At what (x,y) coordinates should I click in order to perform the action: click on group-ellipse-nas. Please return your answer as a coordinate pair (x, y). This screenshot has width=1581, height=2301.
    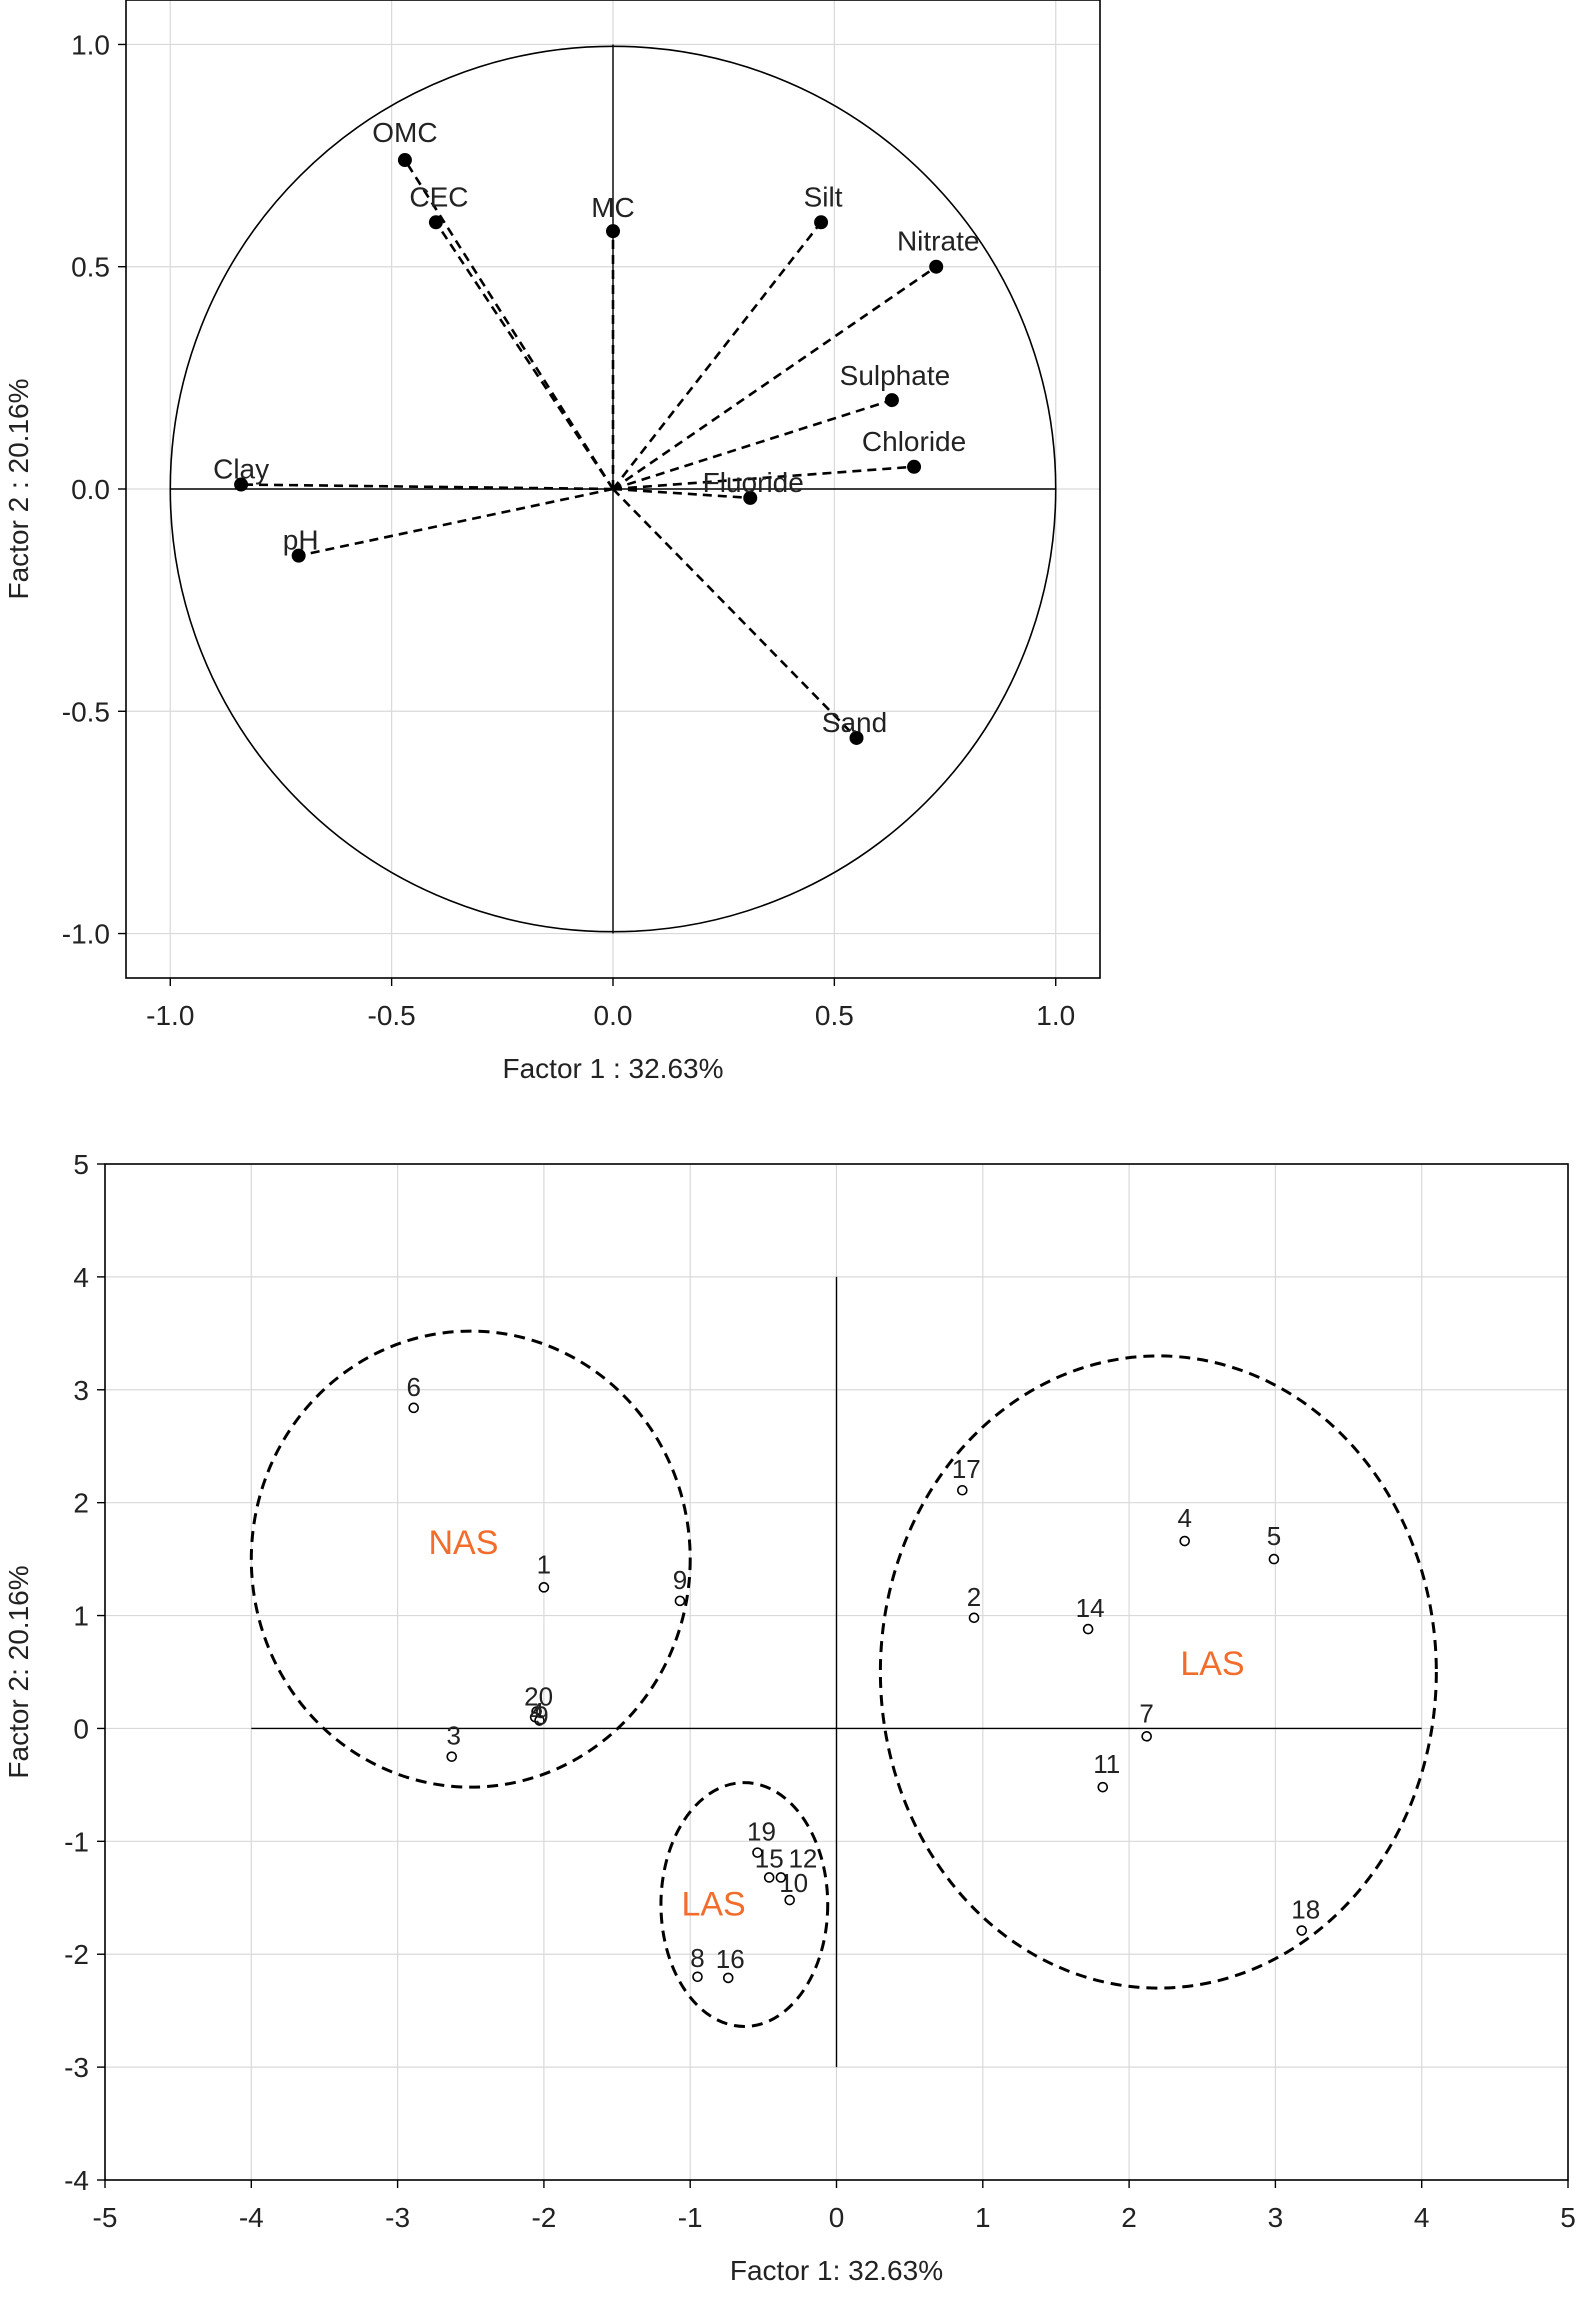
    Looking at the image, I should click on (470, 1559).